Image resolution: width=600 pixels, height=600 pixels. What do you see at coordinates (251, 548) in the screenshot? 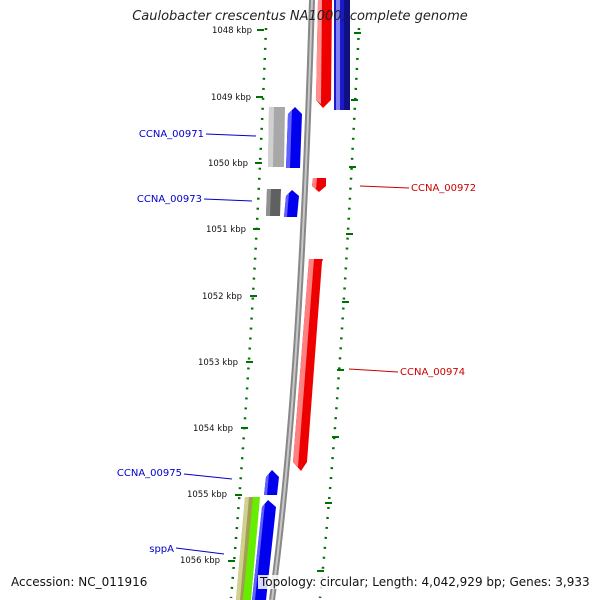
I see `feature-green` at bounding box center [251, 548].